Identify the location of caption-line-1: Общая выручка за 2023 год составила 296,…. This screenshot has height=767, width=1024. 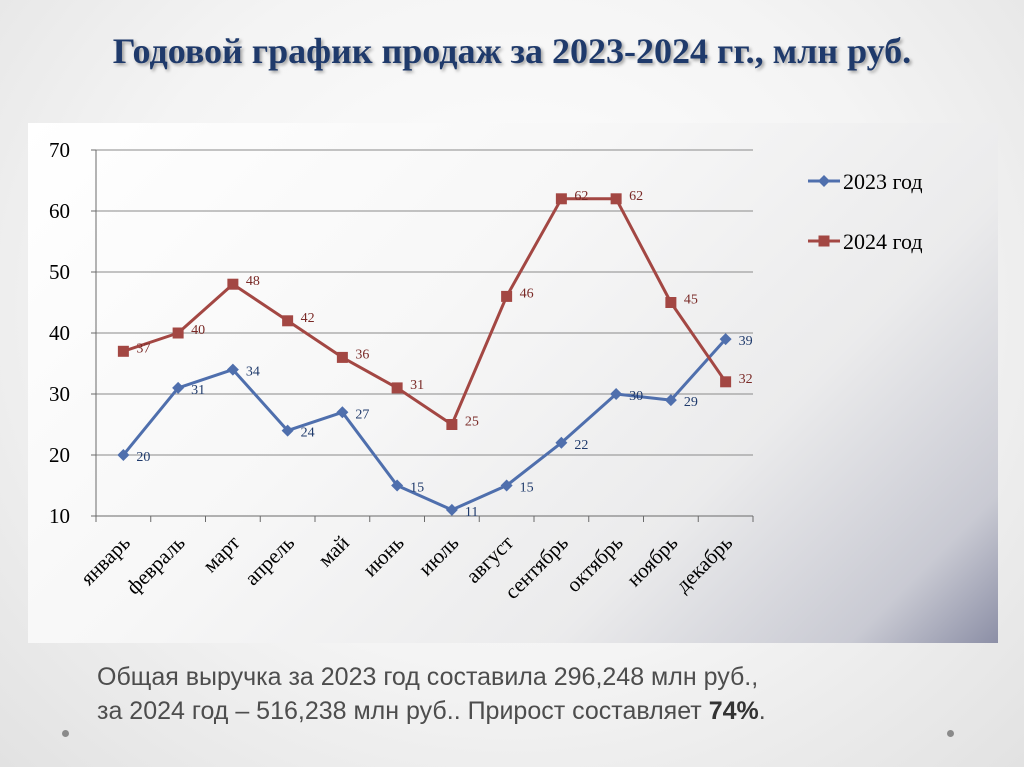
(428, 677).